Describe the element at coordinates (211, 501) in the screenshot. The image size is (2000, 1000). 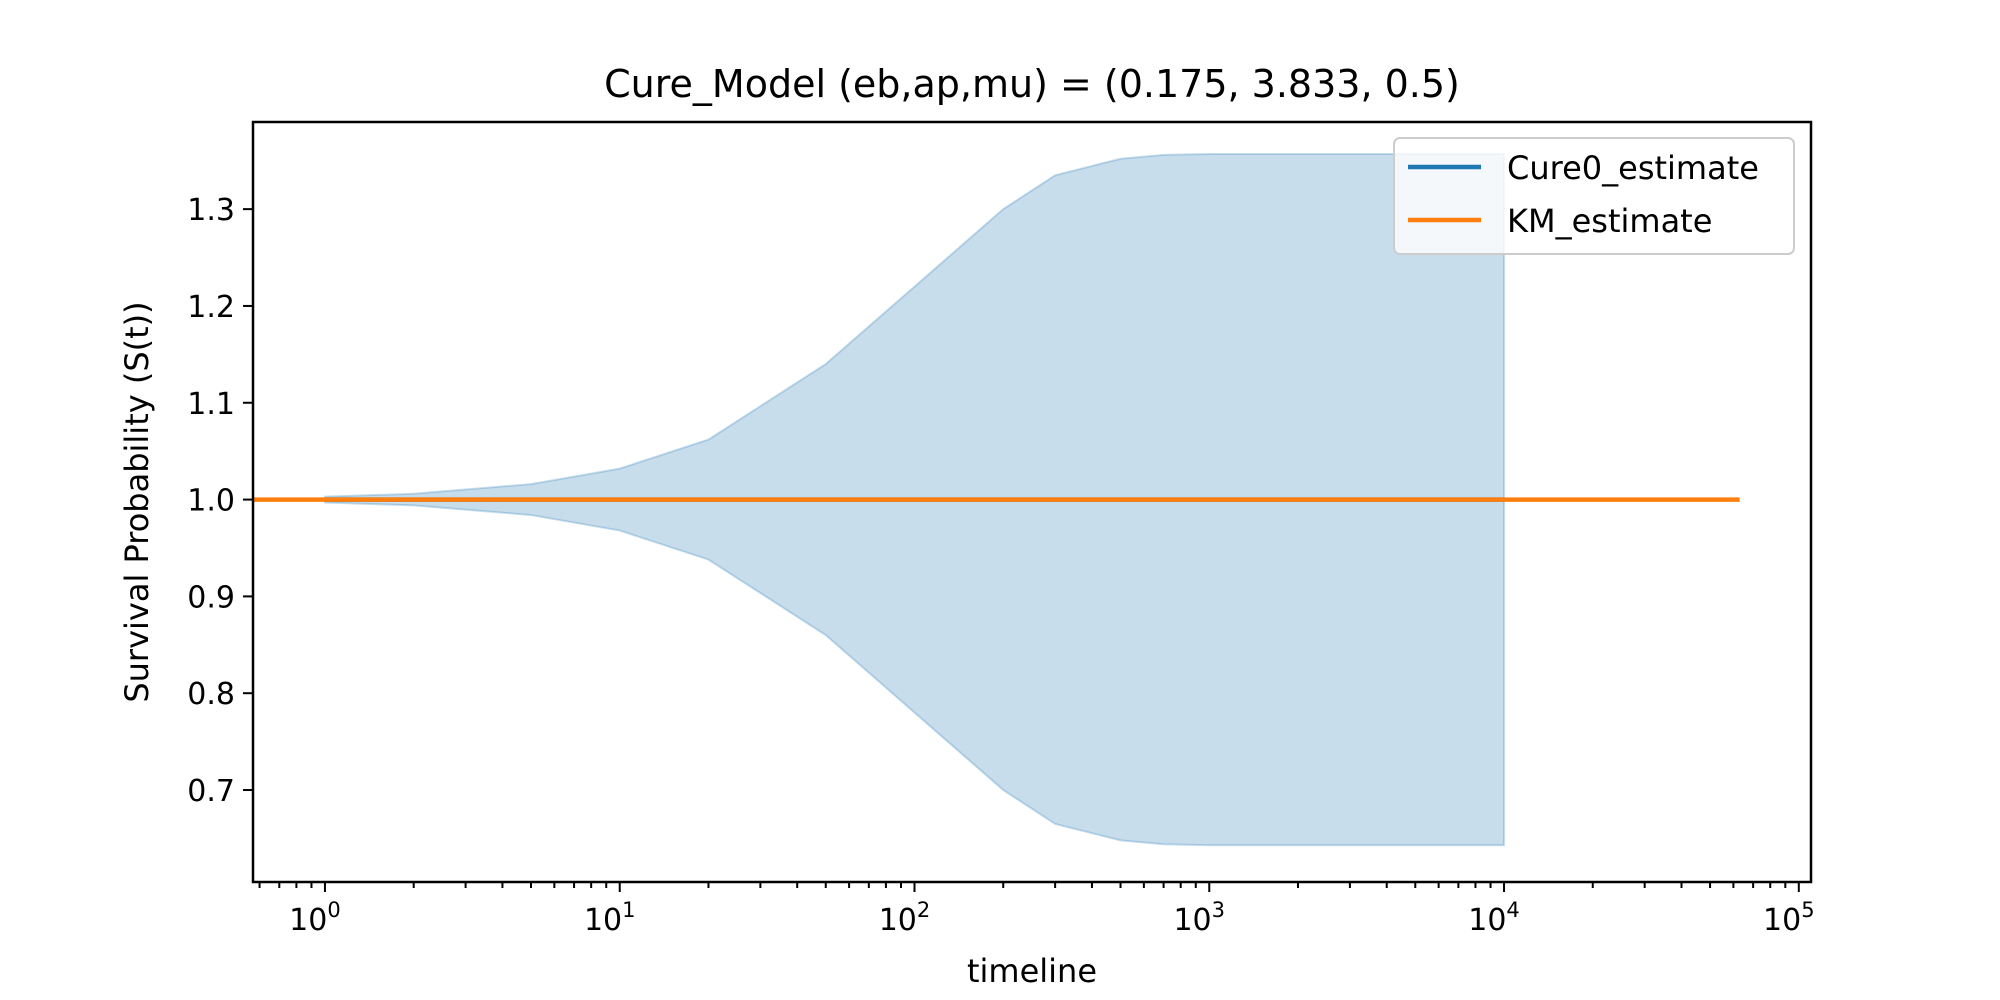
I see `y-tick-label: 1.0` at that location.